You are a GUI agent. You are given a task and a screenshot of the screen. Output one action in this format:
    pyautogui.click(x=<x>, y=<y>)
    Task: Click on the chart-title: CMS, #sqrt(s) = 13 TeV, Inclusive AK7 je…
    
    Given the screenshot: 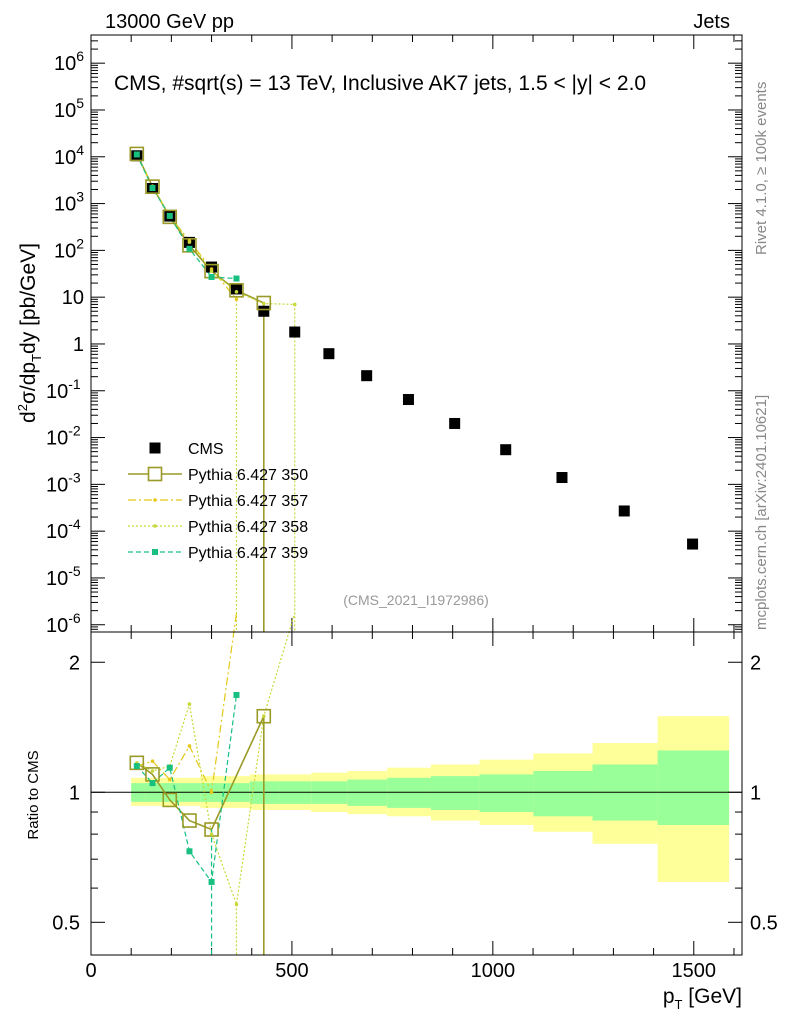 What is the action you would take?
    pyautogui.click(x=380, y=83)
    